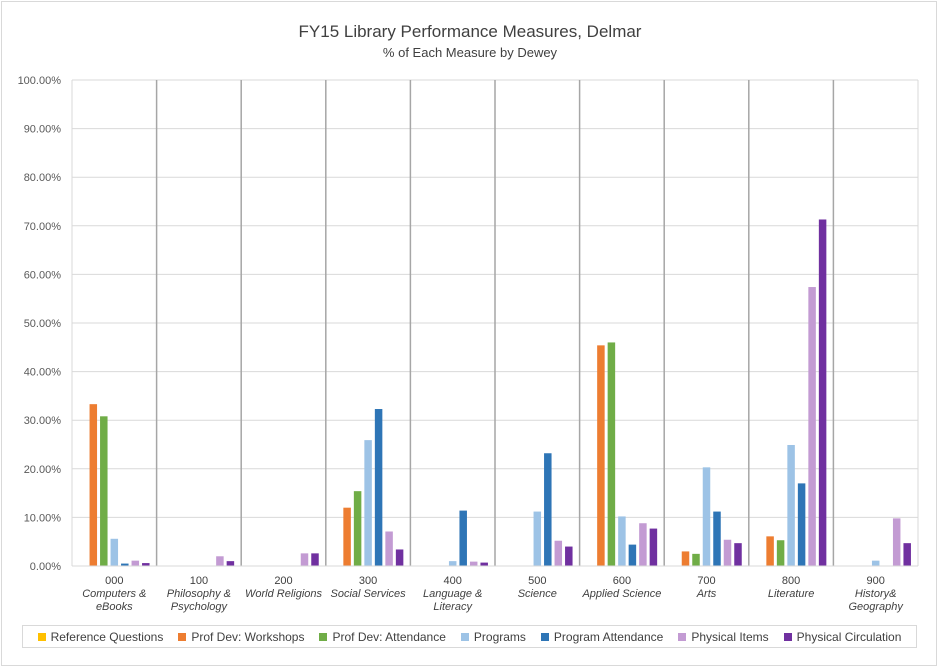  What do you see at coordinates (622, 581) in the screenshot?
I see `x-tick-label: 600` at bounding box center [622, 581].